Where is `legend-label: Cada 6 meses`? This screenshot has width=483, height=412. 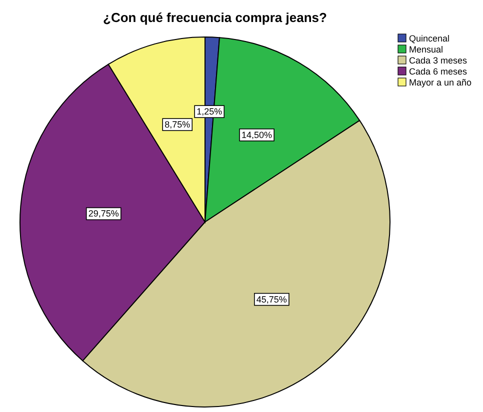 legend-label: Cada 6 meses is located at coordinates (438, 71).